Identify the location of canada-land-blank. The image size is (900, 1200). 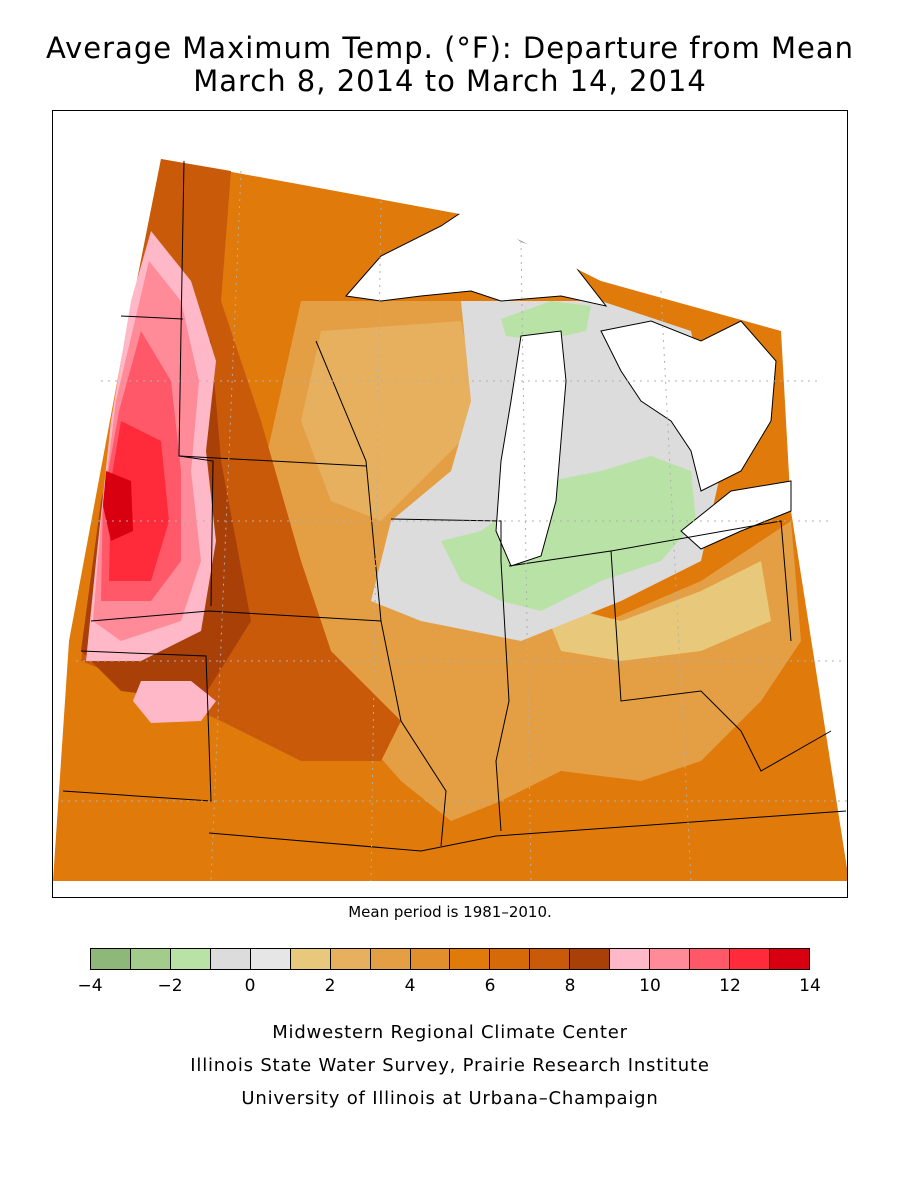
(539, 221).